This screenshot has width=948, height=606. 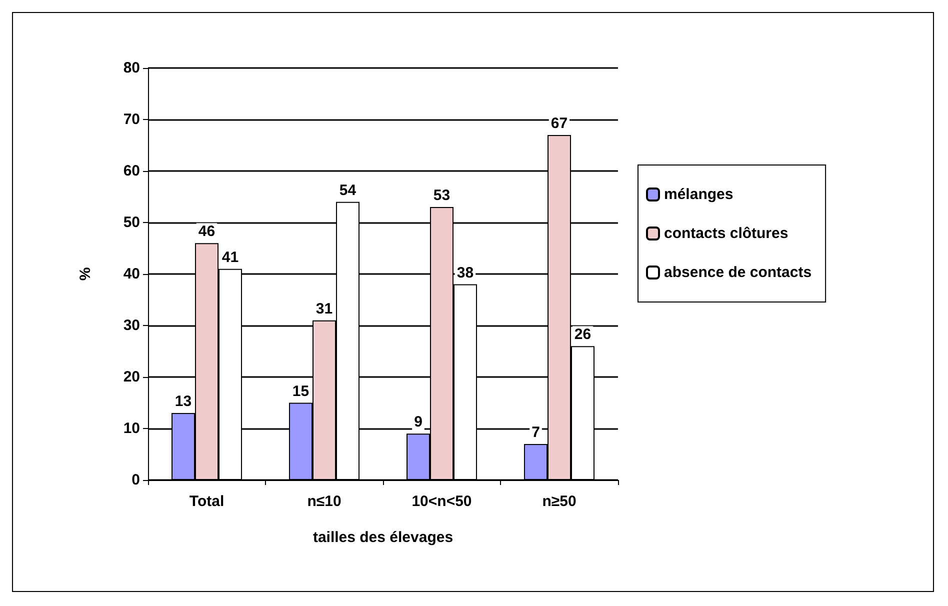 What do you see at coordinates (207, 231) in the screenshot?
I see `data-label: 46` at bounding box center [207, 231].